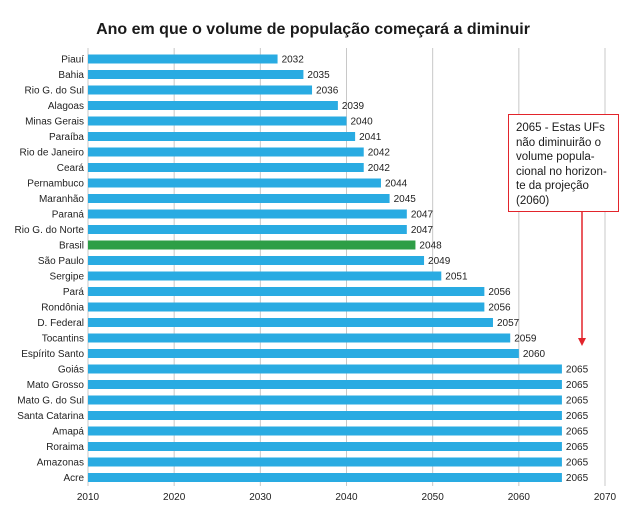 The width and height of the screenshot is (627, 517). What do you see at coordinates (559, 142) in the screenshot?
I see `annotation-line: não diminuirão o` at bounding box center [559, 142].